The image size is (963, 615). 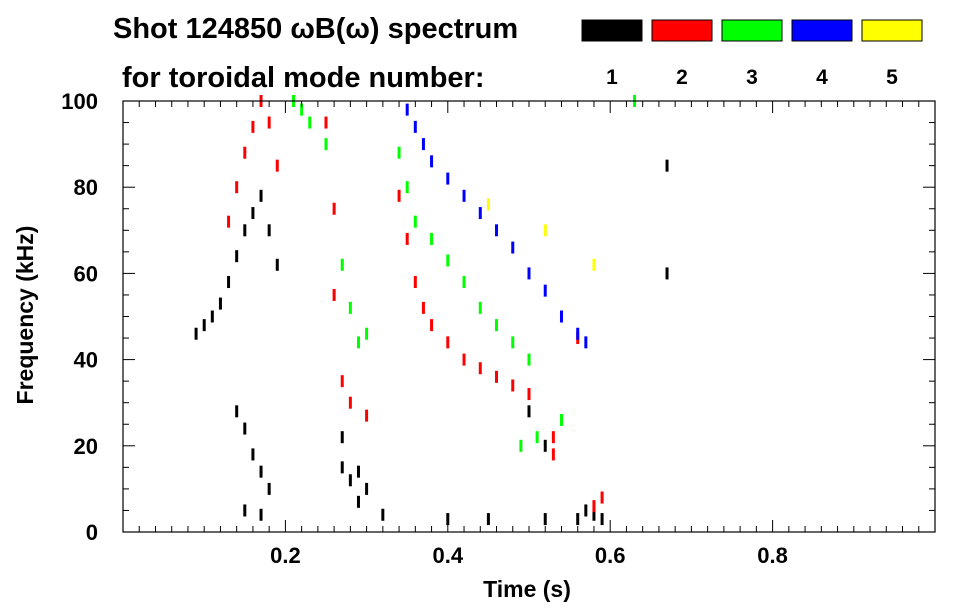 What do you see at coordinates (86, 360) in the screenshot?
I see `y-tick-label: 40` at bounding box center [86, 360].